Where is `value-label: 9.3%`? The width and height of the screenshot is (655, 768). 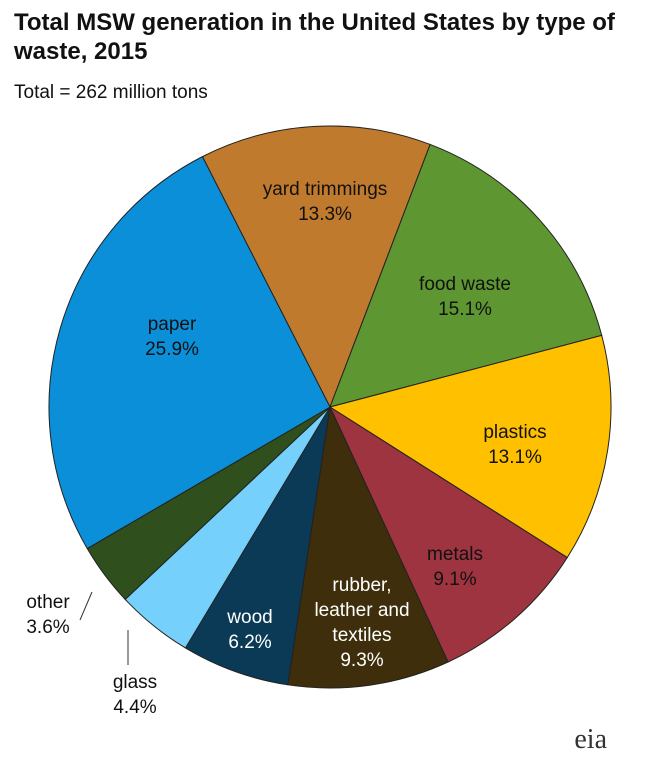 value-label: 9.3% is located at coordinates (362, 660).